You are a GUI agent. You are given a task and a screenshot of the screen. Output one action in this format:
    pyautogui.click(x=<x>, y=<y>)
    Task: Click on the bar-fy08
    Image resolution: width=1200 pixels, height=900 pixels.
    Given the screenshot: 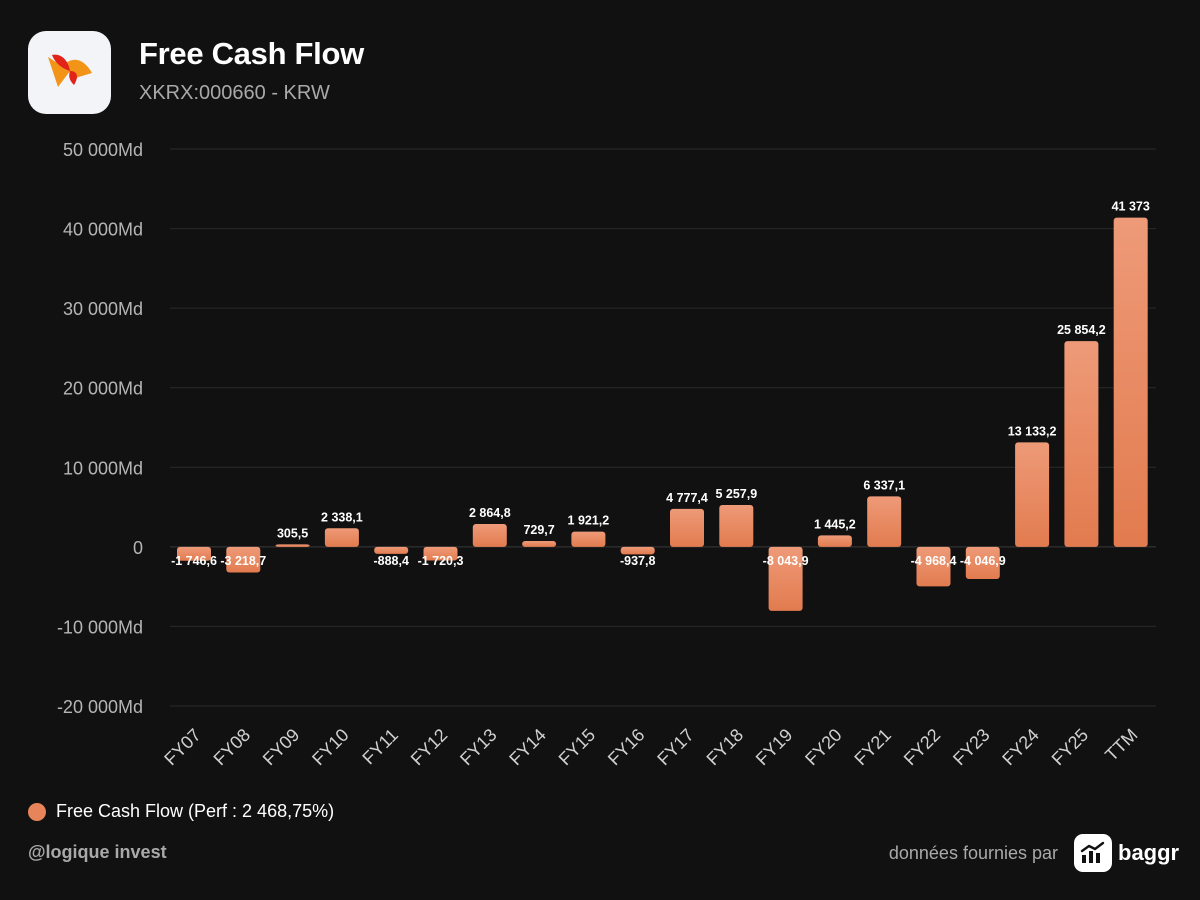 What is the action you would take?
    pyautogui.click(x=243, y=559)
    